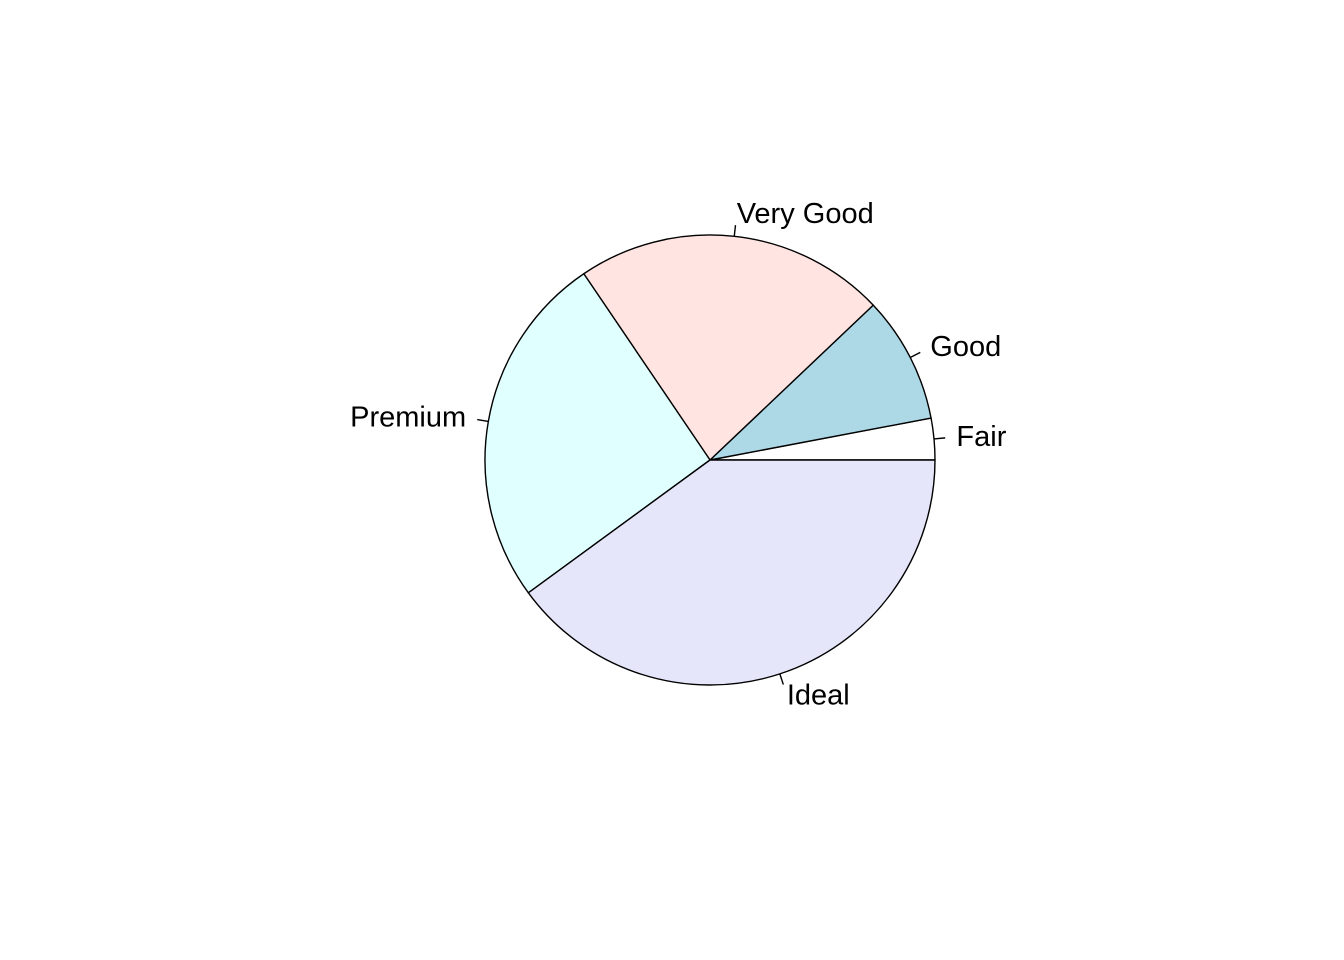  I want to click on slice-label-fair: Fair, so click(981, 437).